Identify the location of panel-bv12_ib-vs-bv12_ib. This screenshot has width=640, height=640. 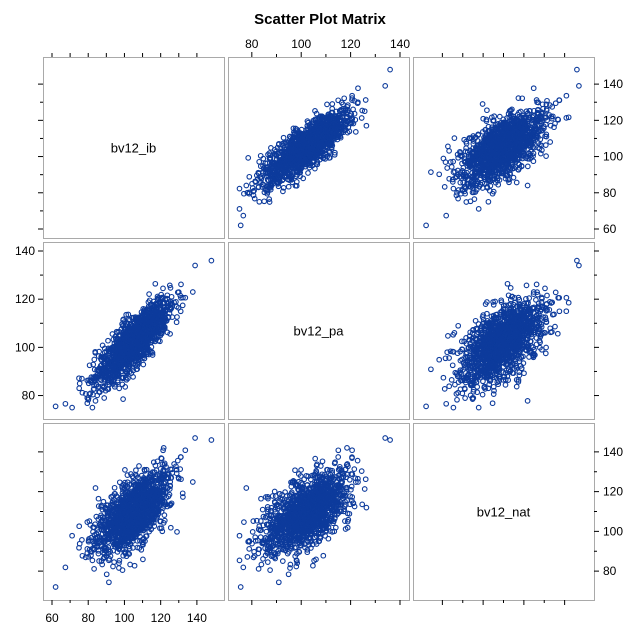
(134, 148).